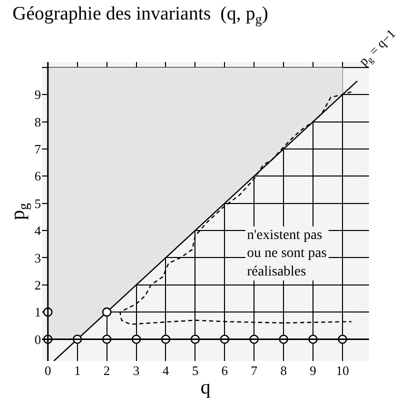 The width and height of the screenshot is (417, 403). Describe the element at coordinates (254, 370) in the screenshot. I see `x-tick-label: 7` at that location.